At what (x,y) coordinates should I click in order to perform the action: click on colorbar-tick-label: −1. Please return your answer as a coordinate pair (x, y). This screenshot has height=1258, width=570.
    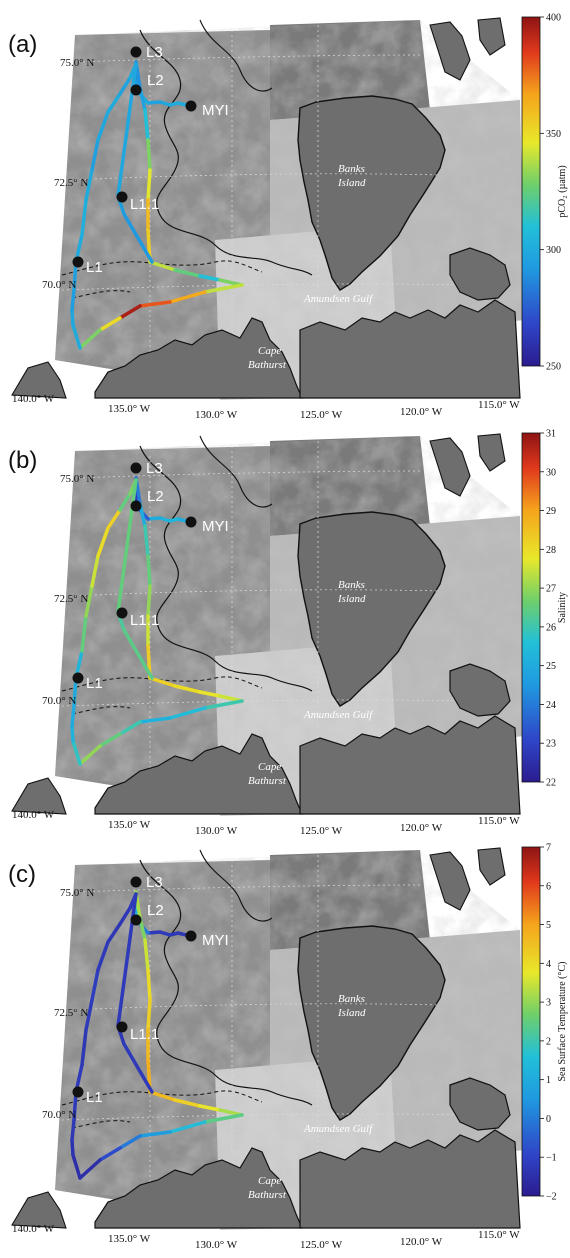
    Looking at the image, I should click on (551, 1158).